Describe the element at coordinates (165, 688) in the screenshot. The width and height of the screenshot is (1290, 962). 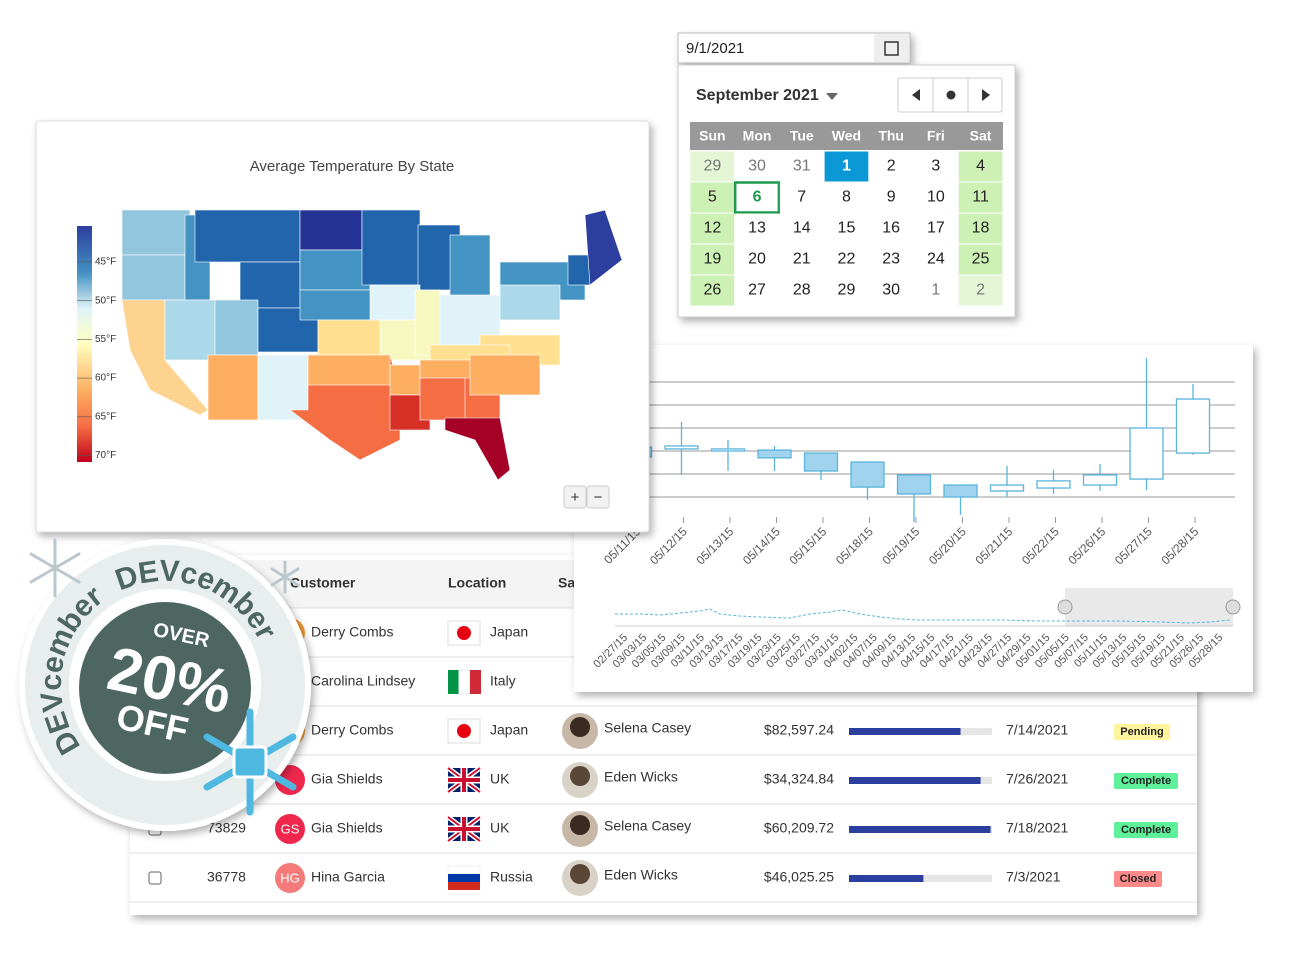
I see `badge-center` at that location.